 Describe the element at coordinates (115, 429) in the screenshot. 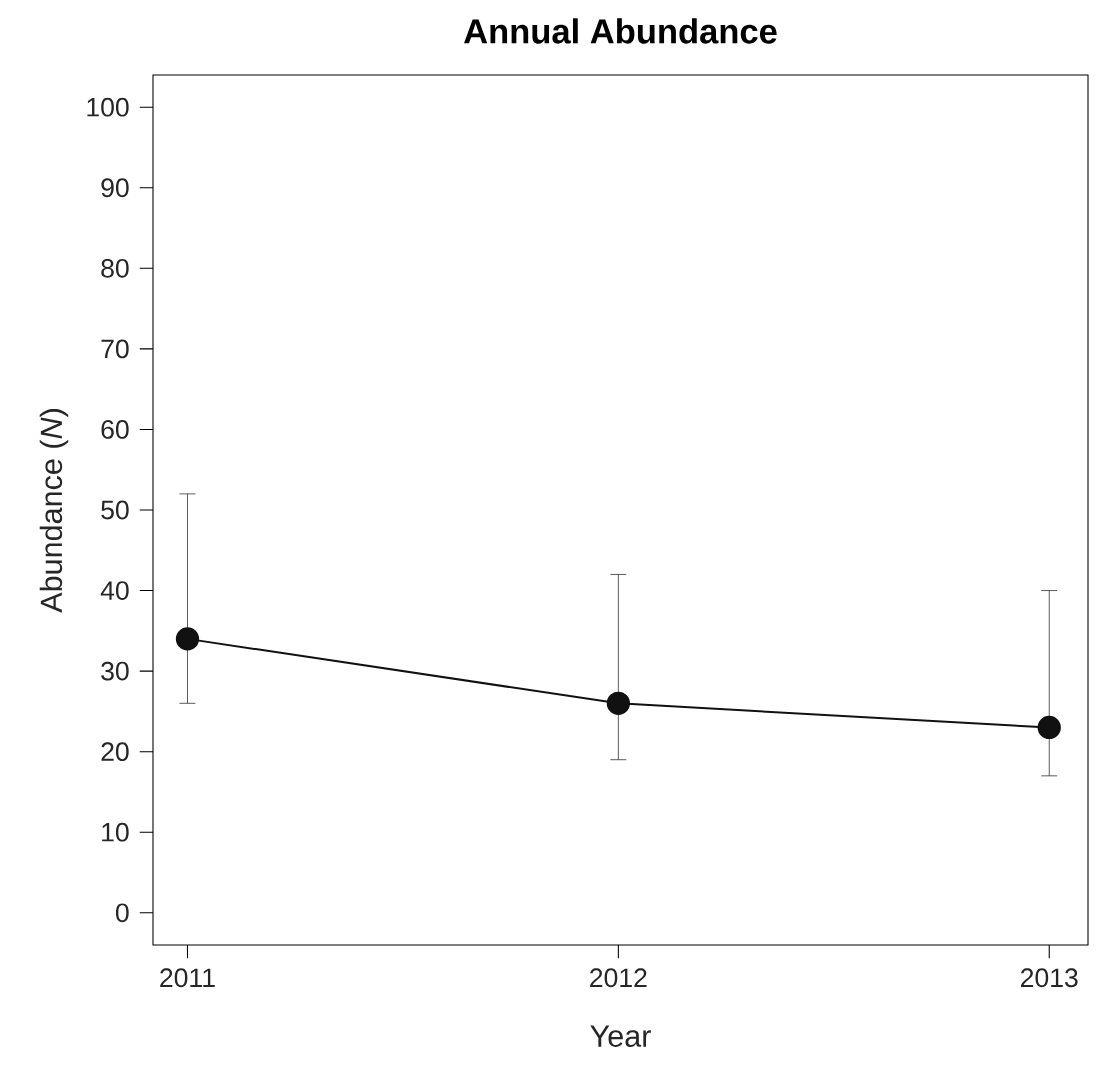

I see `y-tick-label: 60` at that location.